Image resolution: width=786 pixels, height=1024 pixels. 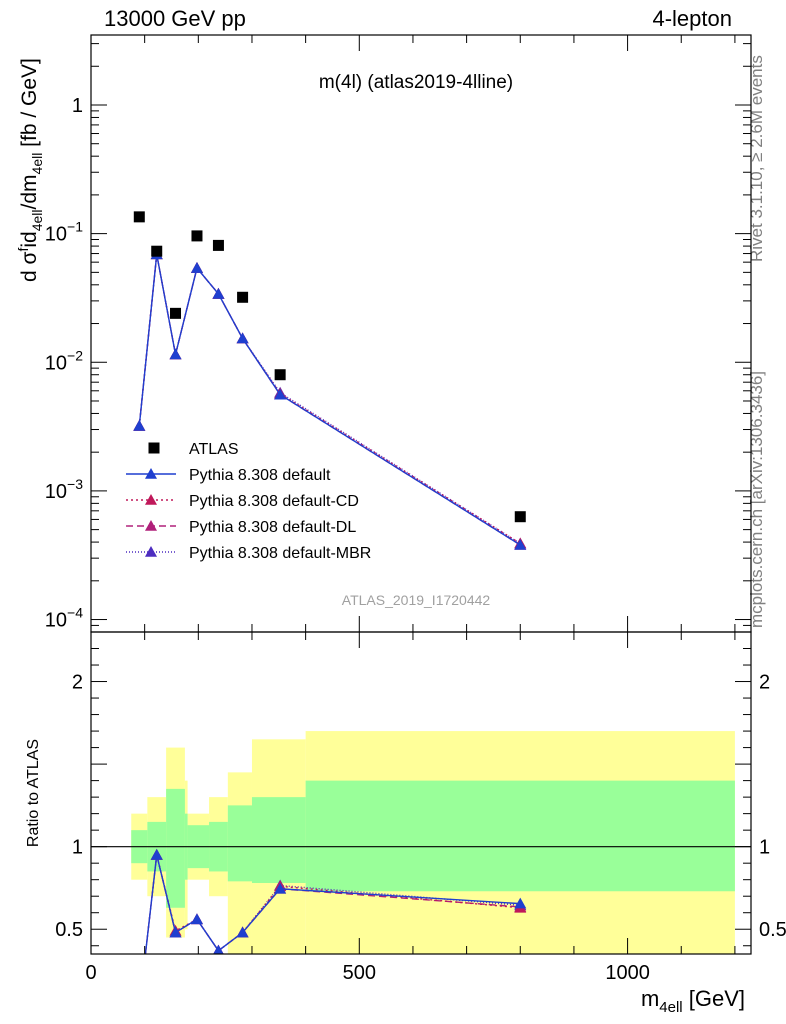 I want to click on legend-entry: Pythia 8.308 default-CD, so click(x=242, y=501).